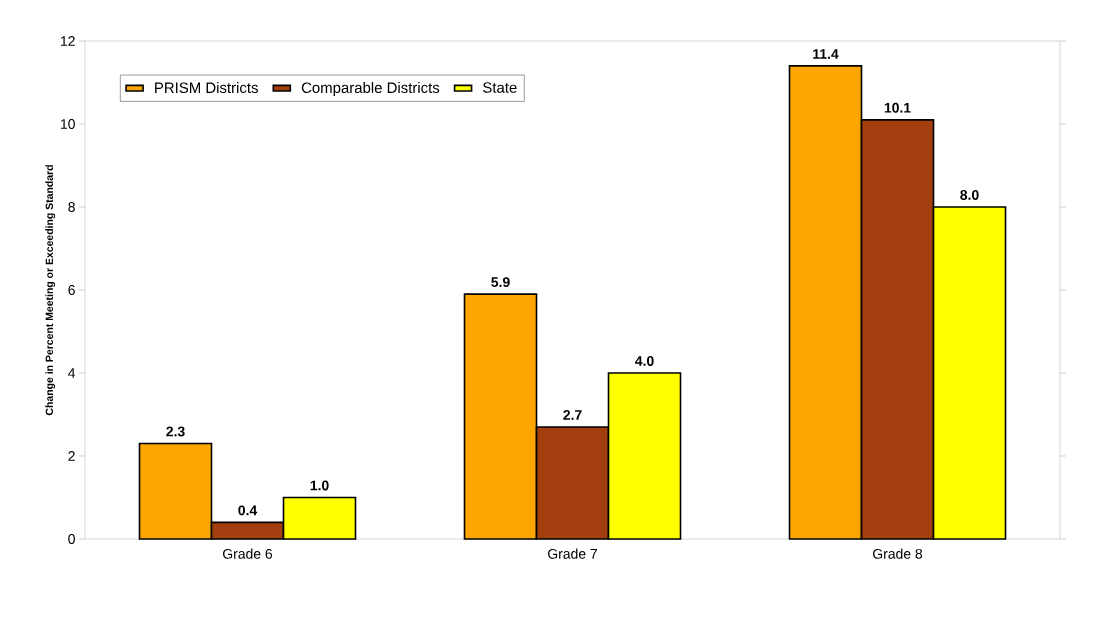 The height and width of the screenshot is (631, 1107). Describe the element at coordinates (68, 124) in the screenshot. I see `y-tick-label: 10` at that location.